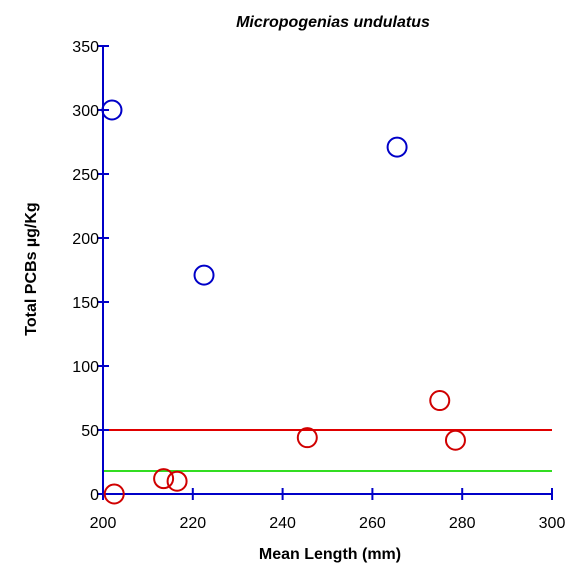  I want to click on y-tick-label: 200, so click(85, 239).